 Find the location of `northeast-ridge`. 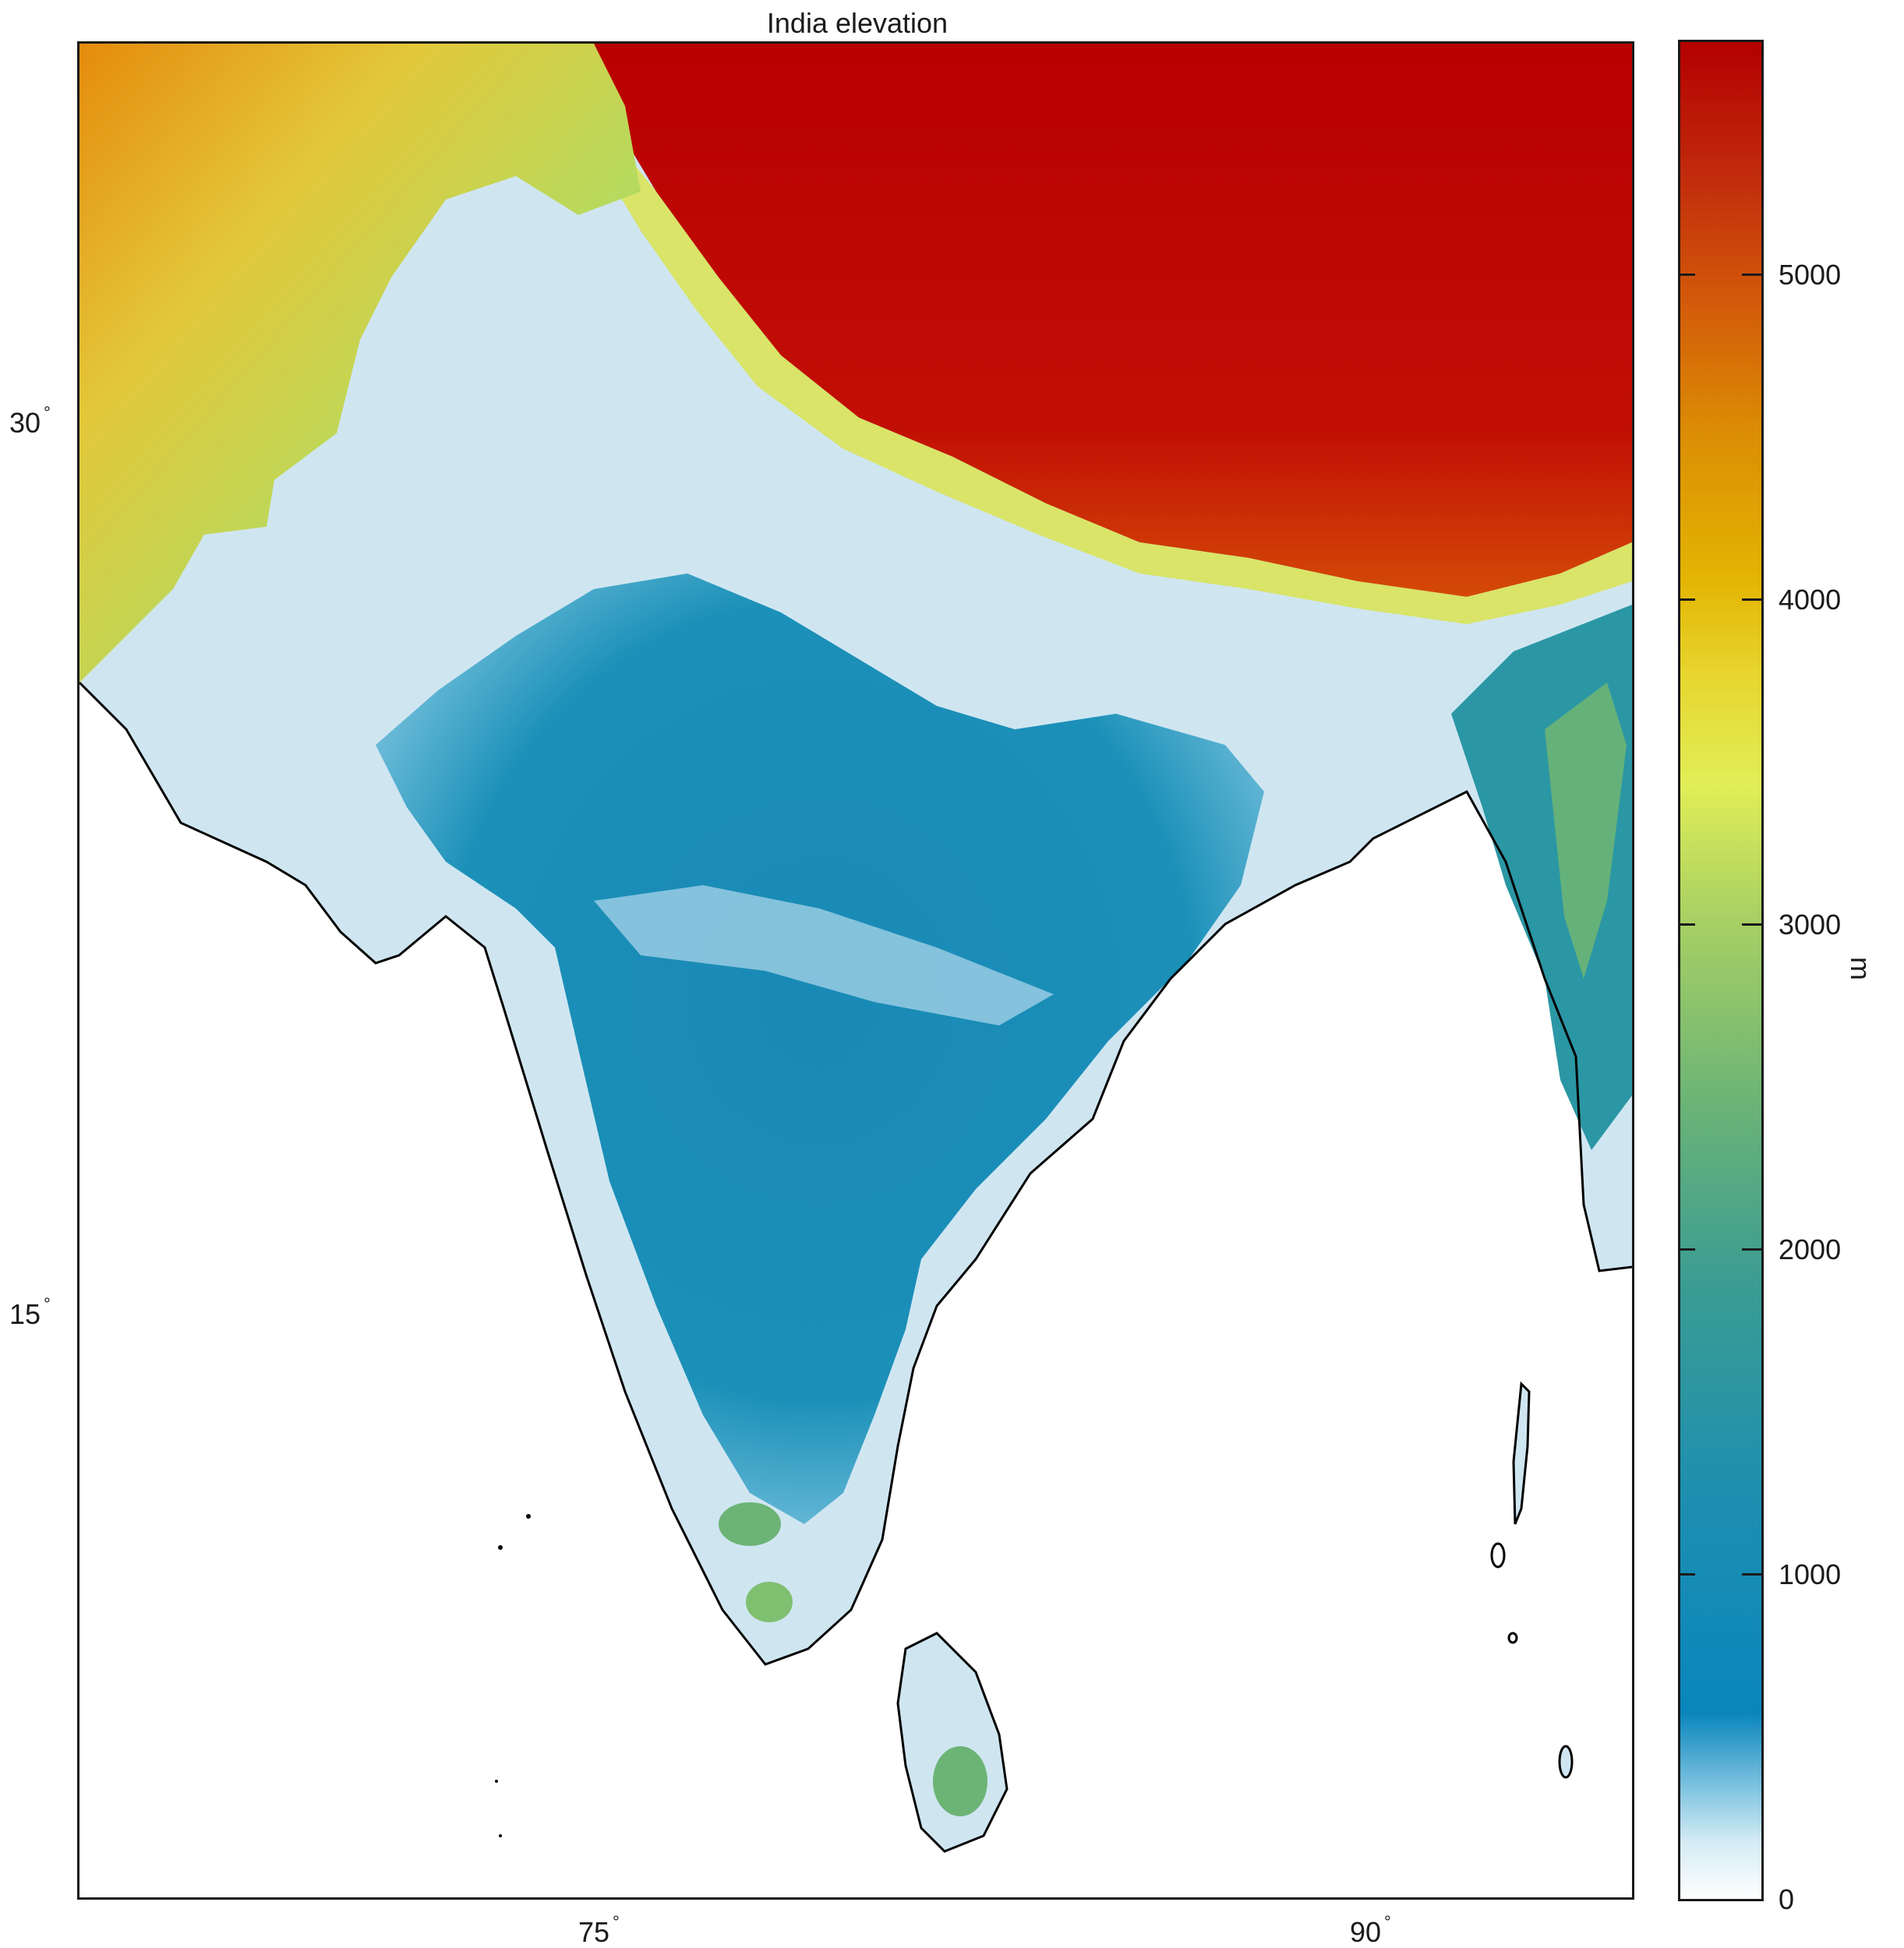

northeast-ridge is located at coordinates (1586, 831).